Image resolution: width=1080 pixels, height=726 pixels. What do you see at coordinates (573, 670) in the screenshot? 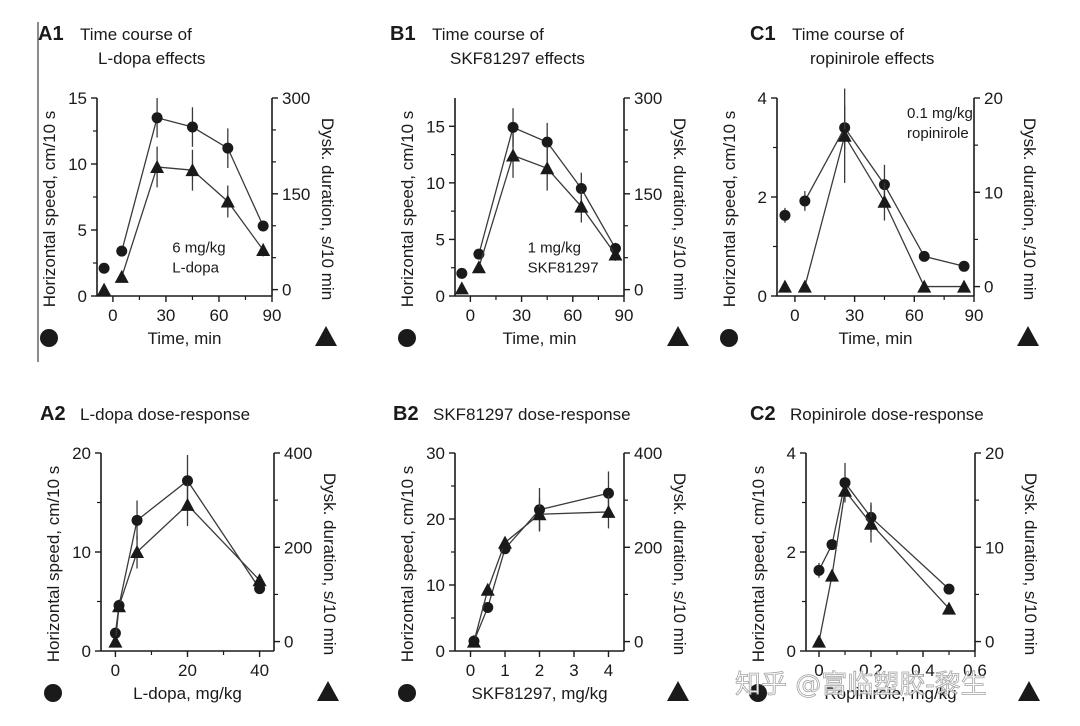
I see `x-tick-label: 3` at bounding box center [573, 670].